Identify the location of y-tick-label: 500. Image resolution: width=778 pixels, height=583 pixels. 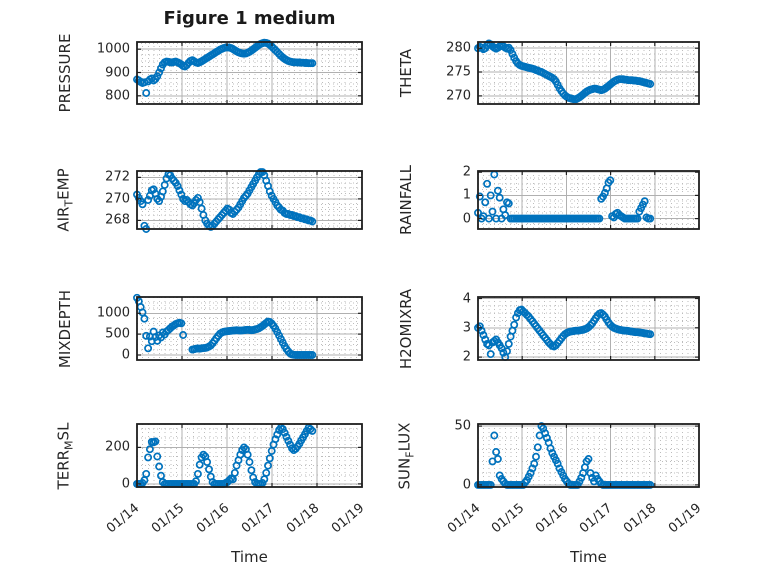
(117, 334).